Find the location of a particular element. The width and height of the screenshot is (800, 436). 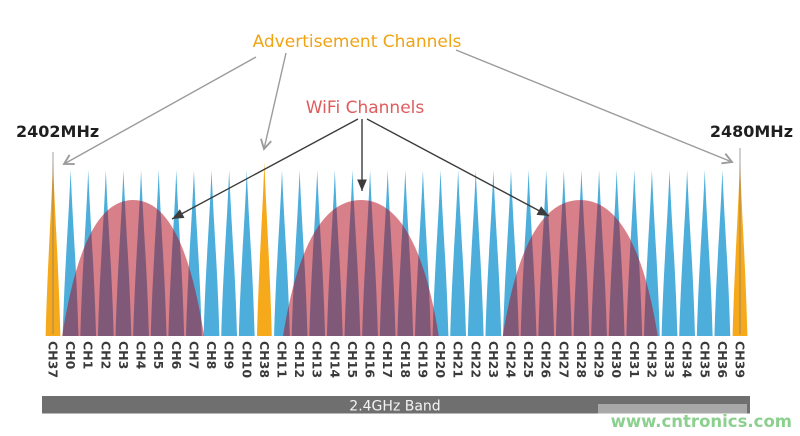

channel-label-ch16: CH16 is located at coordinates (370, 359).